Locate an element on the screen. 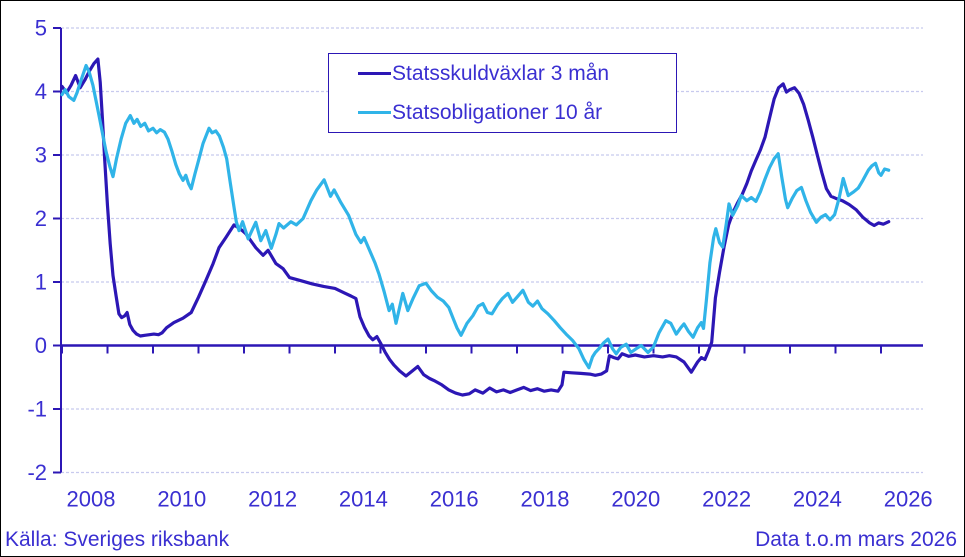  x-axis-label: 2024 is located at coordinates (817, 499).